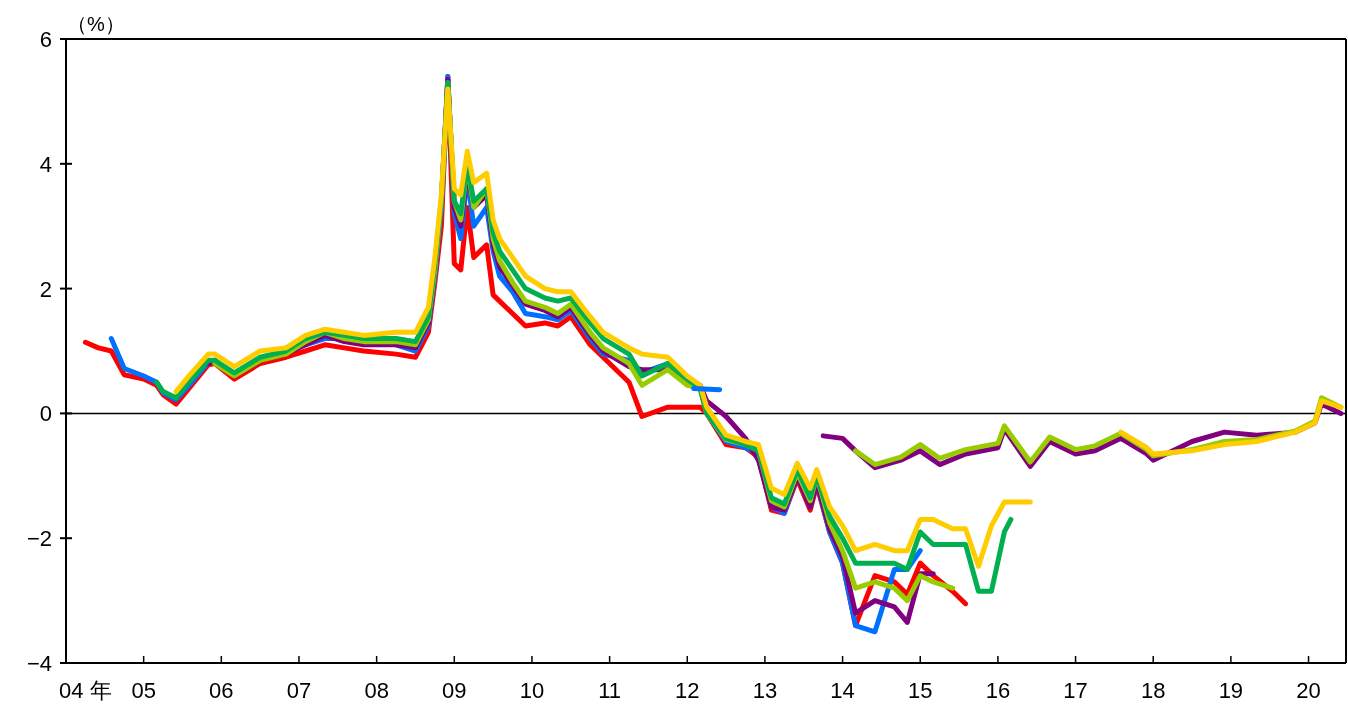  What do you see at coordinates (45, 414) in the screenshot?
I see `y-tick-label: 0` at bounding box center [45, 414].